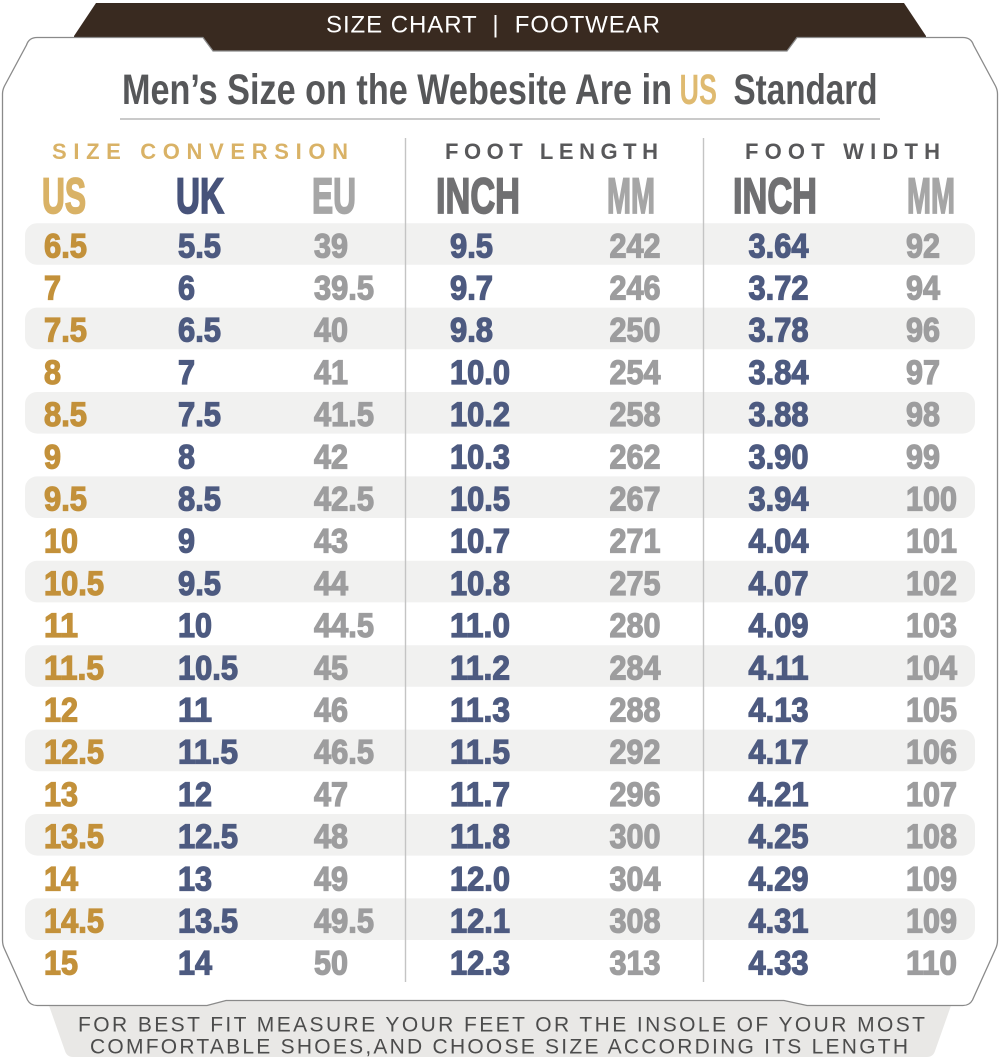  I want to click on svg-text: 10.0, so click(480, 373).